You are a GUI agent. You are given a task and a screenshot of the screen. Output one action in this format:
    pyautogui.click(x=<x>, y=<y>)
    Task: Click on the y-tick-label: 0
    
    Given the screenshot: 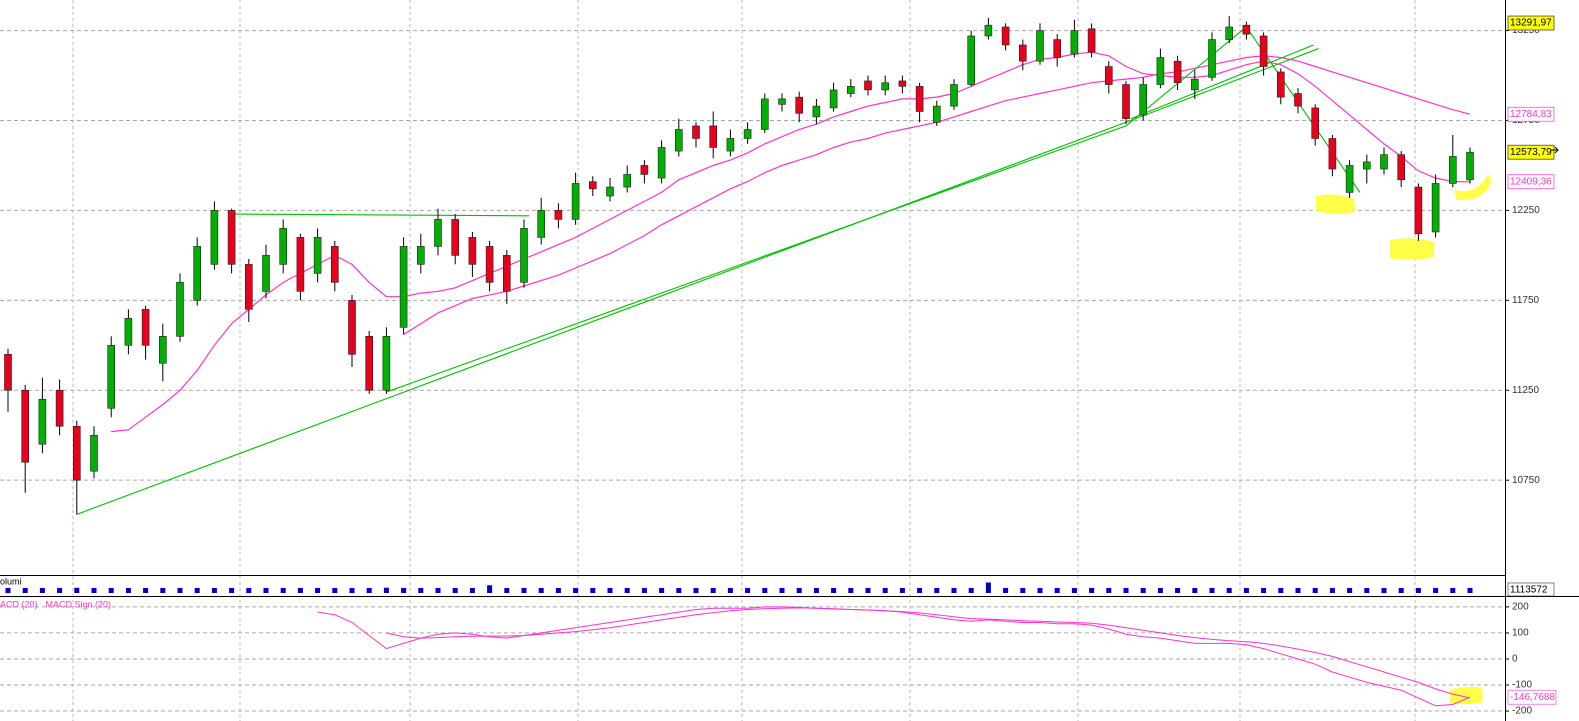 What is the action you would take?
    pyautogui.click(x=1515, y=659)
    